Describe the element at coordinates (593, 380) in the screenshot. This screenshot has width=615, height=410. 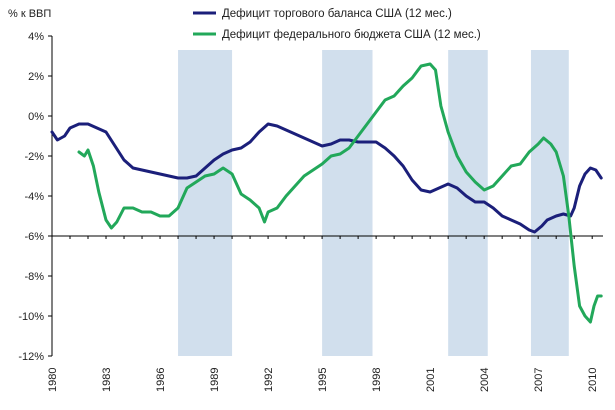
I see `x-tick-label: 2010` at that location.